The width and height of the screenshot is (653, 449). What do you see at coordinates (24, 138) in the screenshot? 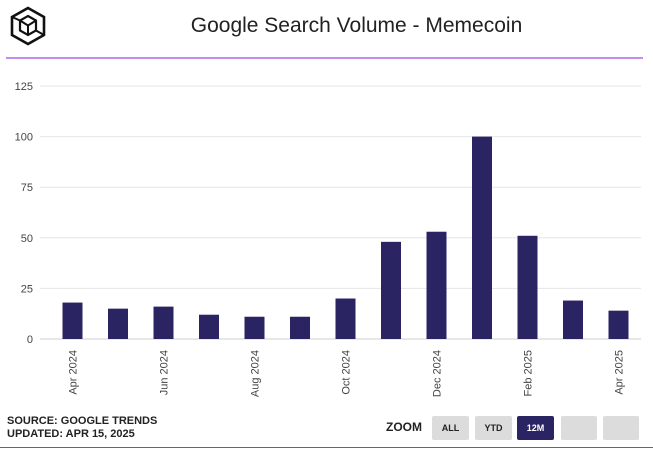
I see `y-tick-label: 100` at bounding box center [24, 138].